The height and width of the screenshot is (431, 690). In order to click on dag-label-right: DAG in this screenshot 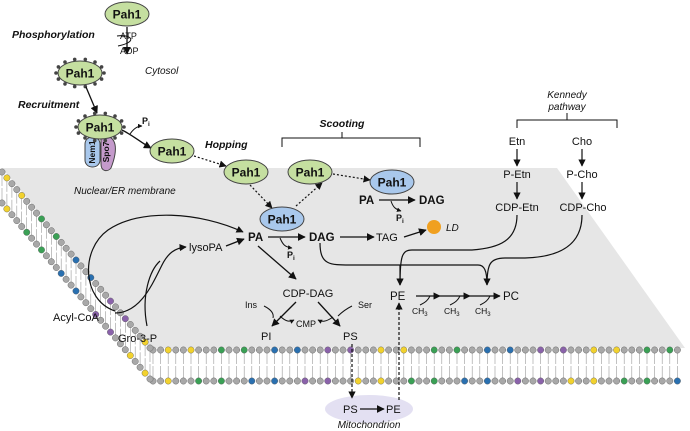, I will do `click(432, 201)`.